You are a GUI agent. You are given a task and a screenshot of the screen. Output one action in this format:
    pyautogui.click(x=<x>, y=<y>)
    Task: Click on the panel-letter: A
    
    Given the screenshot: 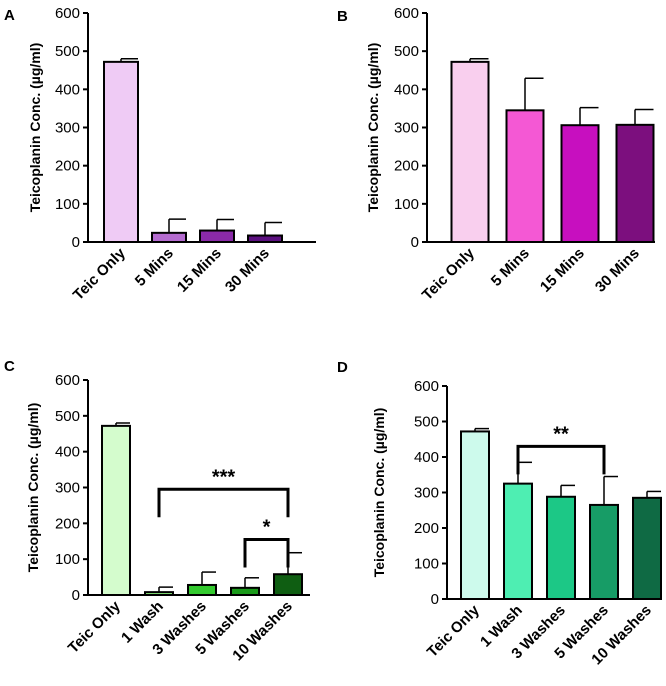 What is the action you would take?
    pyautogui.click(x=9, y=15)
    